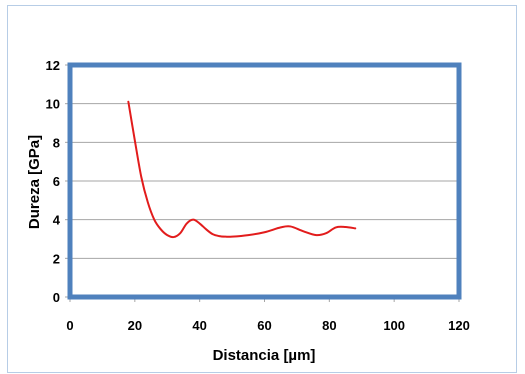 This screenshot has height=374, width=525. What do you see at coordinates (264, 355) in the screenshot?
I see `x-axis-title: Distancia [µm]` at bounding box center [264, 355].